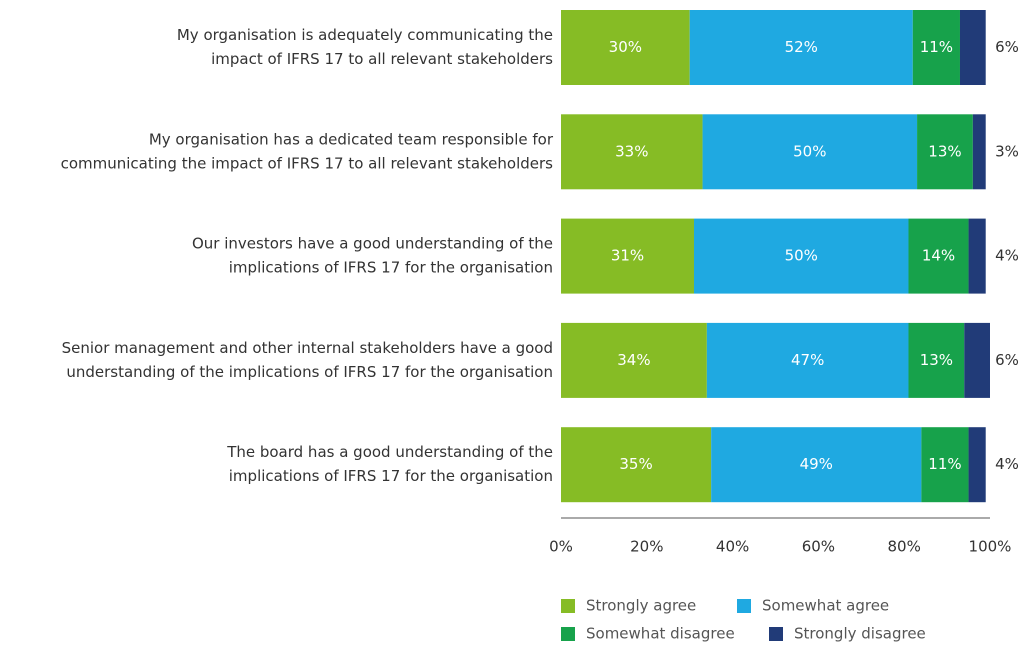  I want to click on value-label: 52%, so click(801, 47).